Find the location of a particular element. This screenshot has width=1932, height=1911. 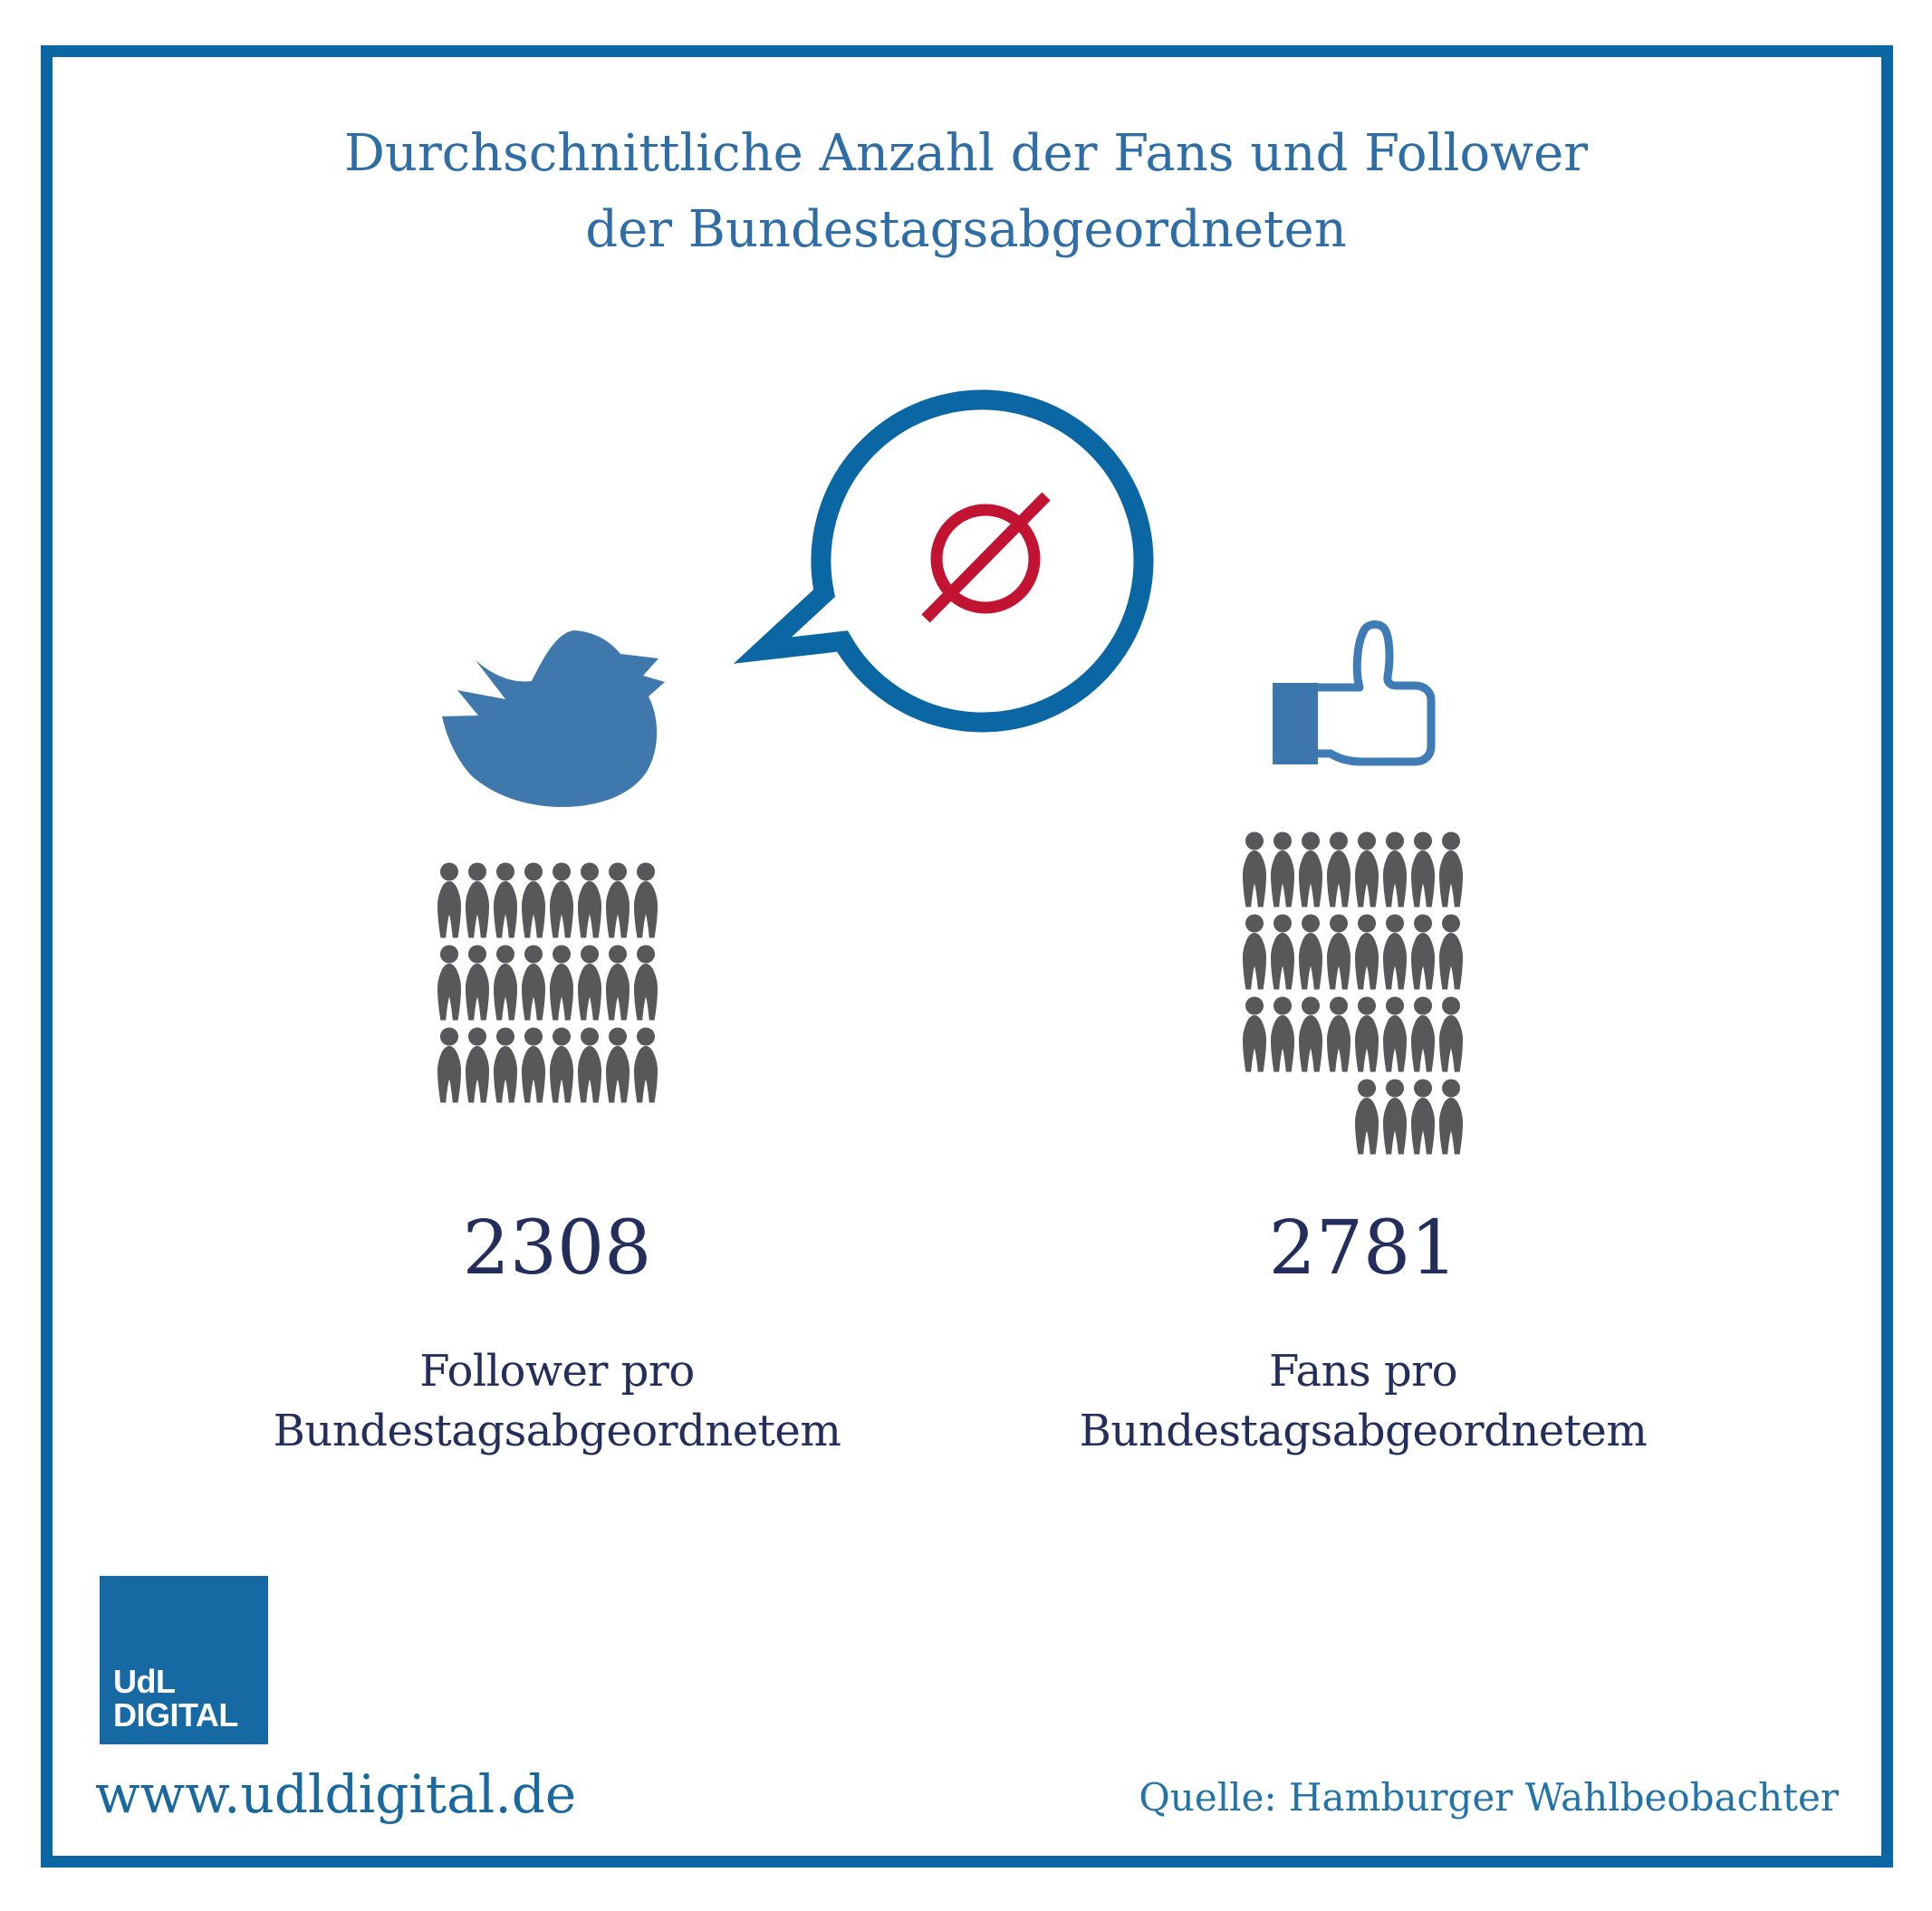

title-line-2: der Bundestagsabgeordneten is located at coordinates (966, 229).